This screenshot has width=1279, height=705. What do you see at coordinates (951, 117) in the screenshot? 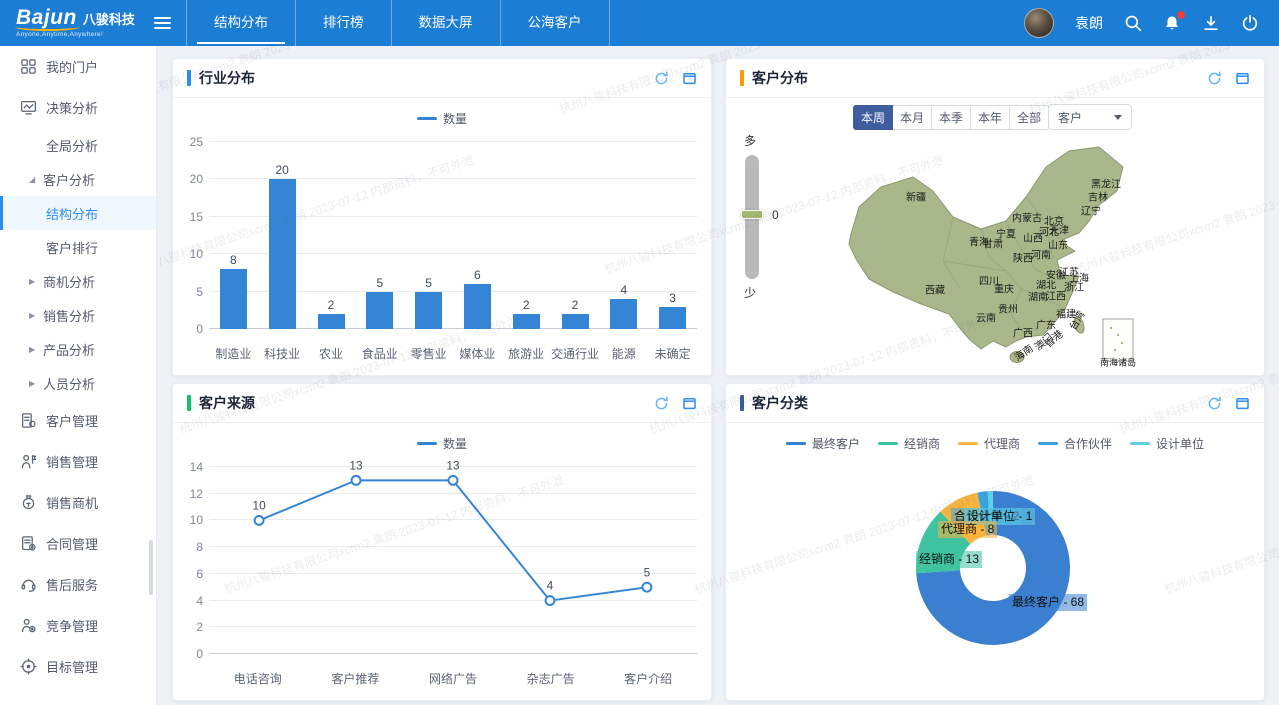
I see `filter-button: 本季` at bounding box center [951, 117].